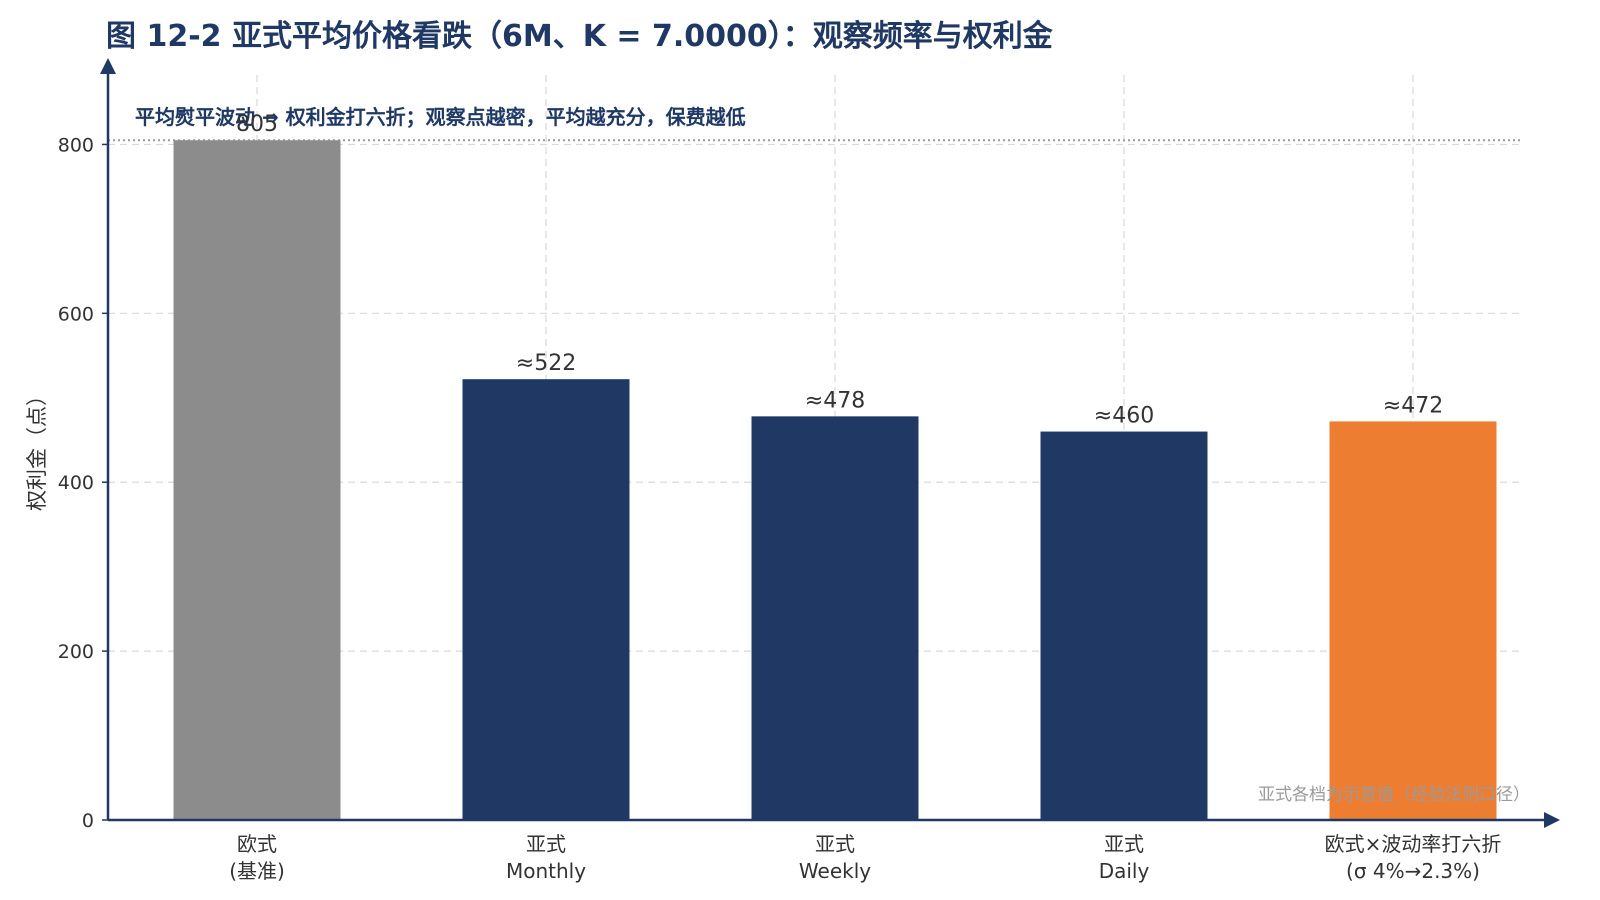 This screenshot has width=1600, height=900. Describe the element at coordinates (1394, 795) in the screenshot. I see `chart-note: 亚式各档为示意值（经验法则口径）` at that location.